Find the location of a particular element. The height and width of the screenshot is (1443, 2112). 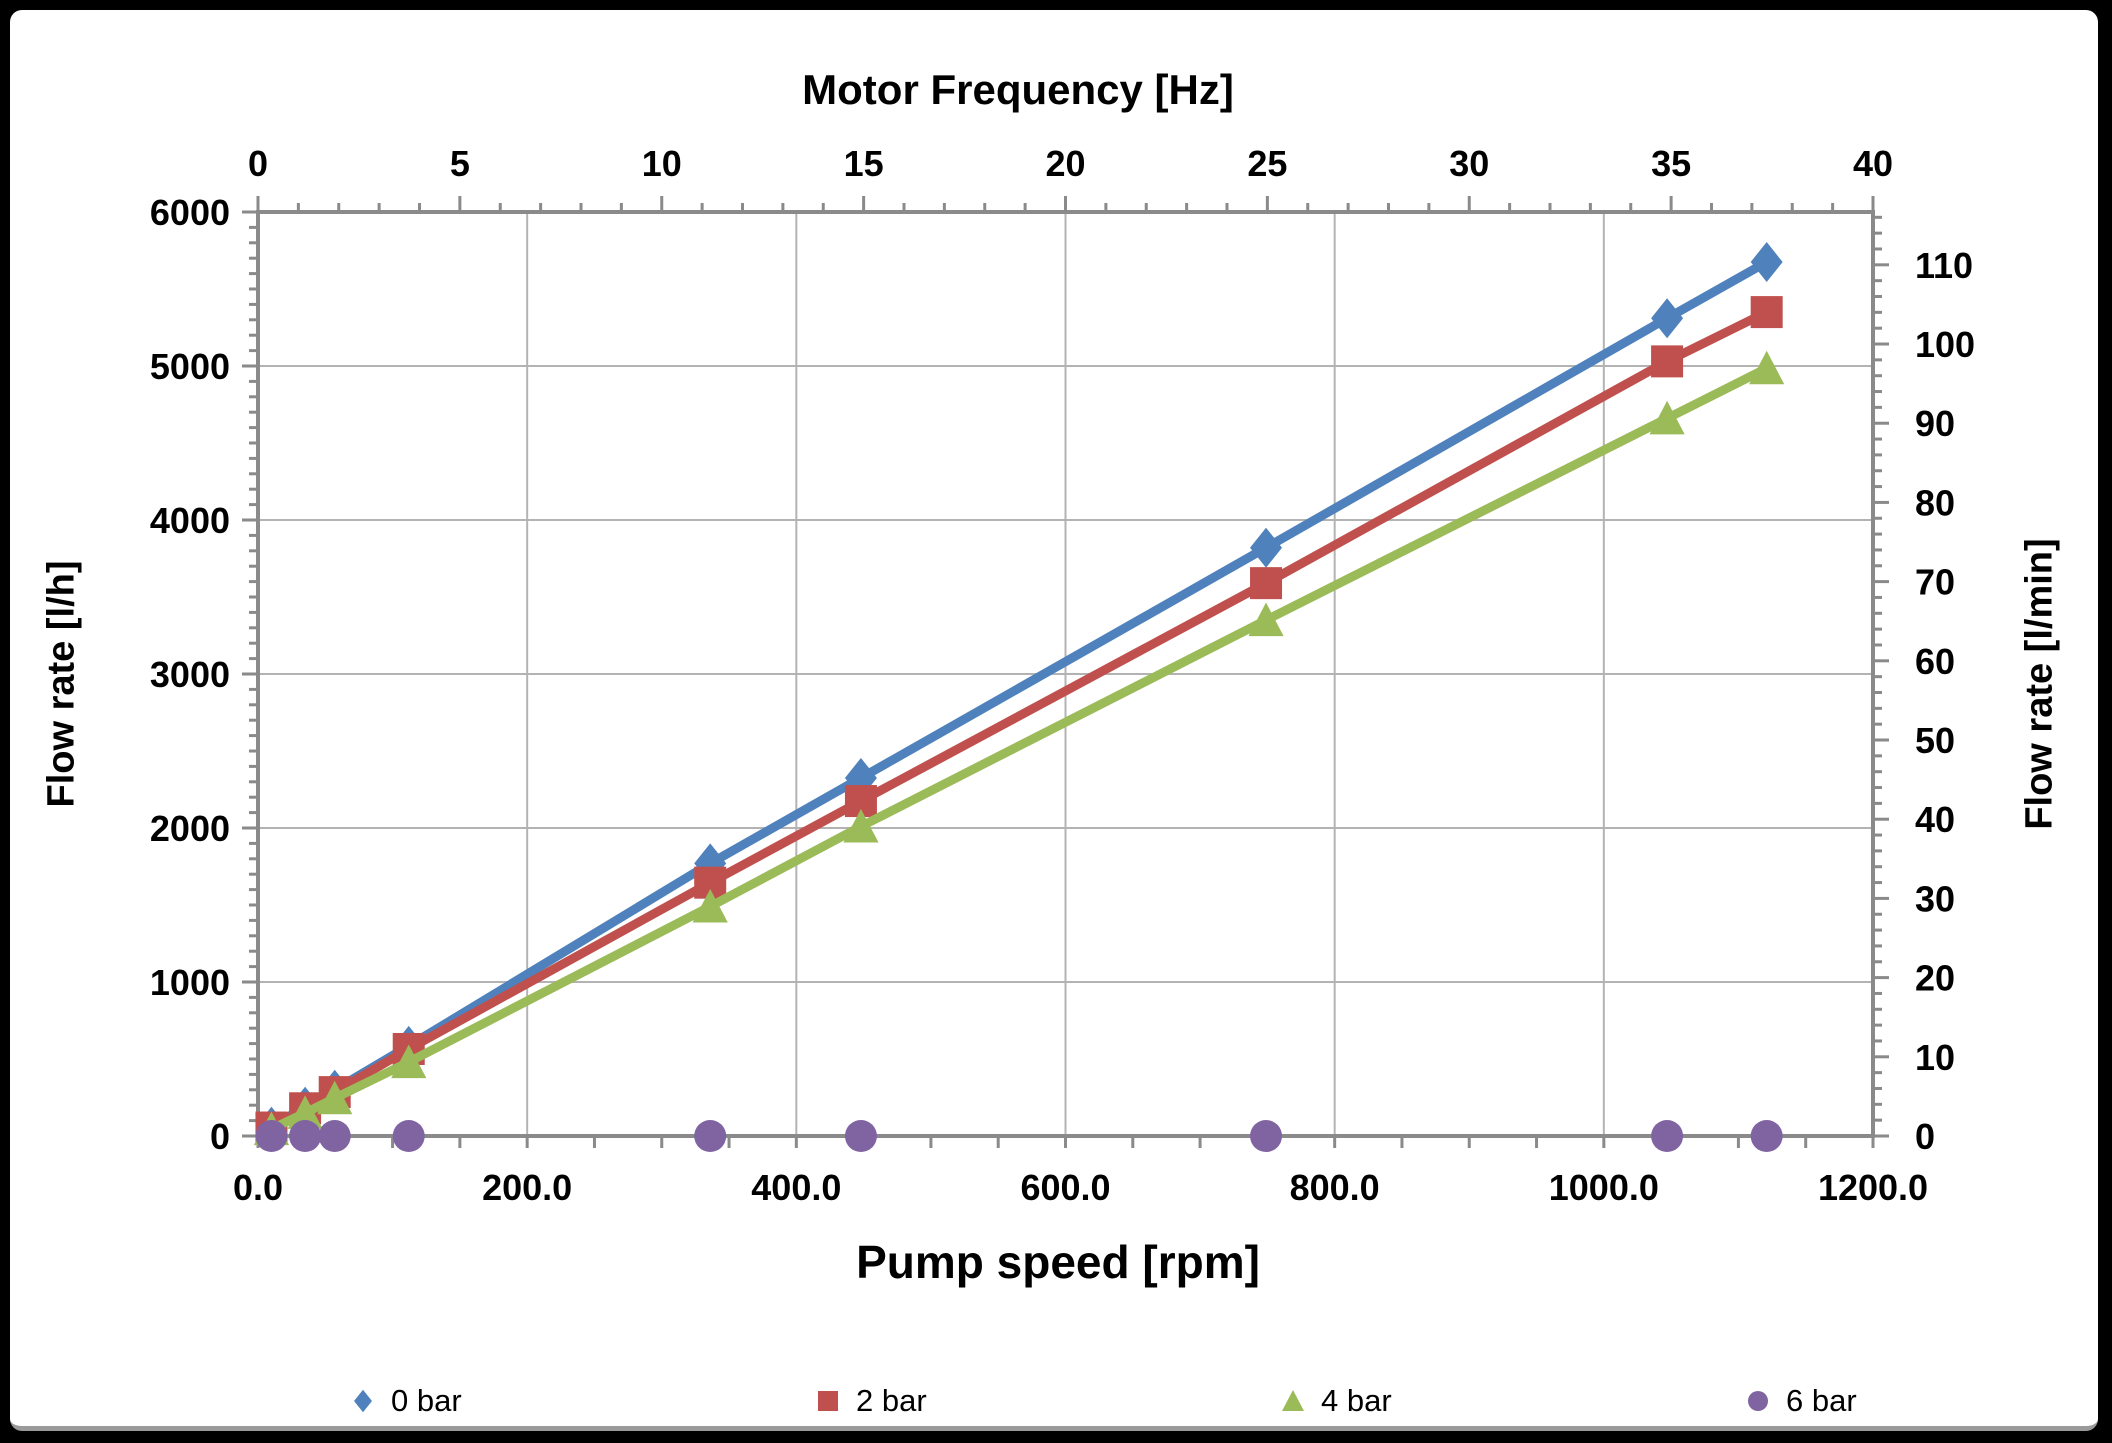

legend-label: 2 bar is located at coordinates (891, 1400).